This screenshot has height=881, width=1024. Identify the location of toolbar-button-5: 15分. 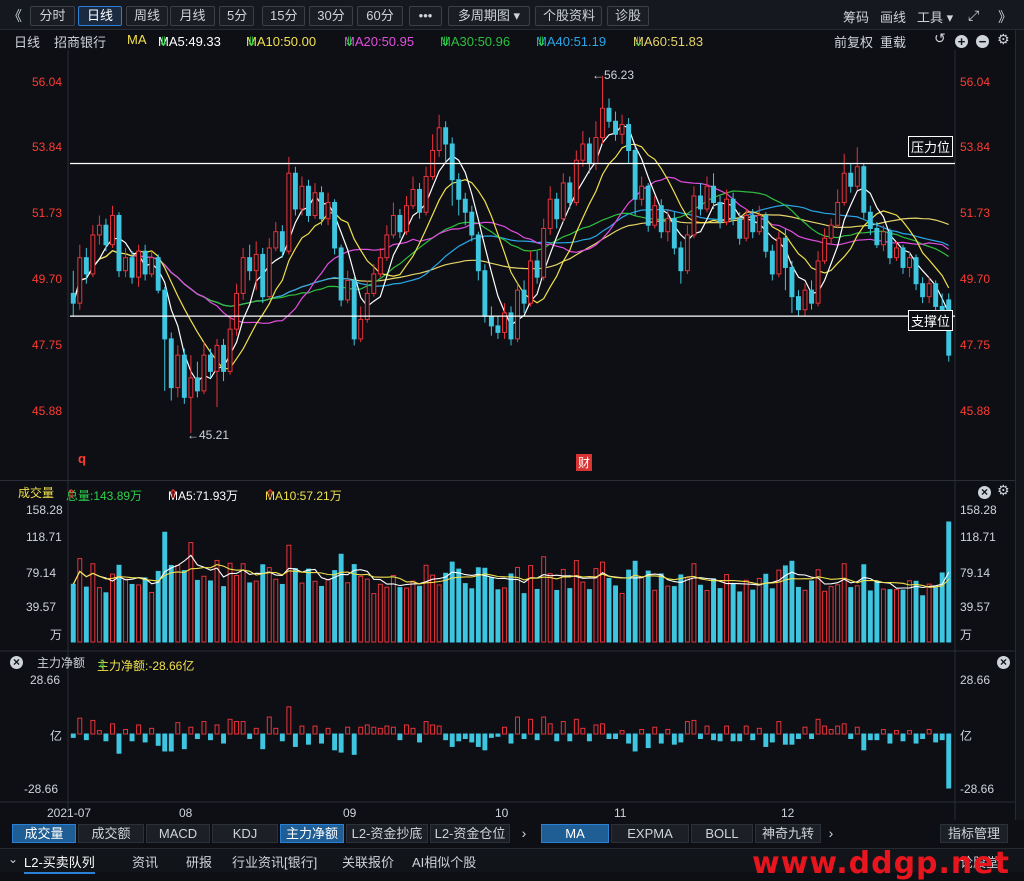
(283, 16).